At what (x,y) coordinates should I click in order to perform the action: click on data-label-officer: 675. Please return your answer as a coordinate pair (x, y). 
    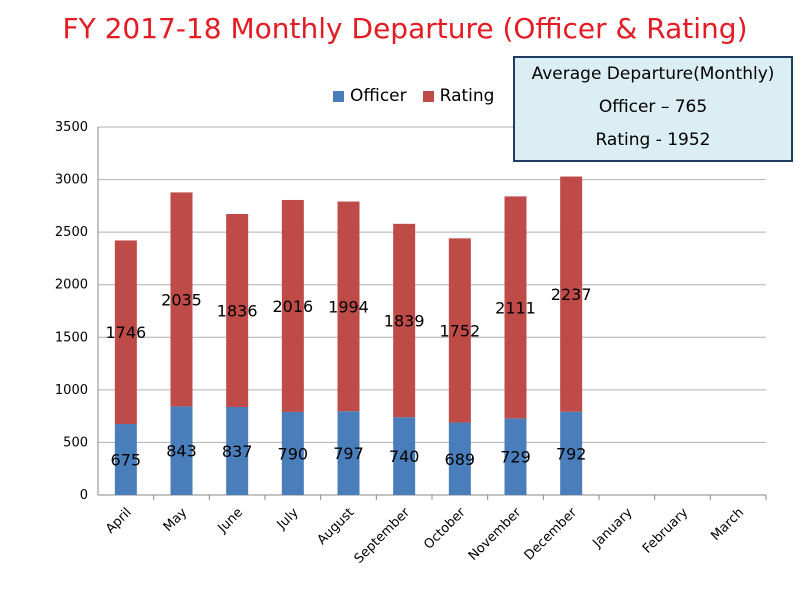
    Looking at the image, I should click on (126, 460).